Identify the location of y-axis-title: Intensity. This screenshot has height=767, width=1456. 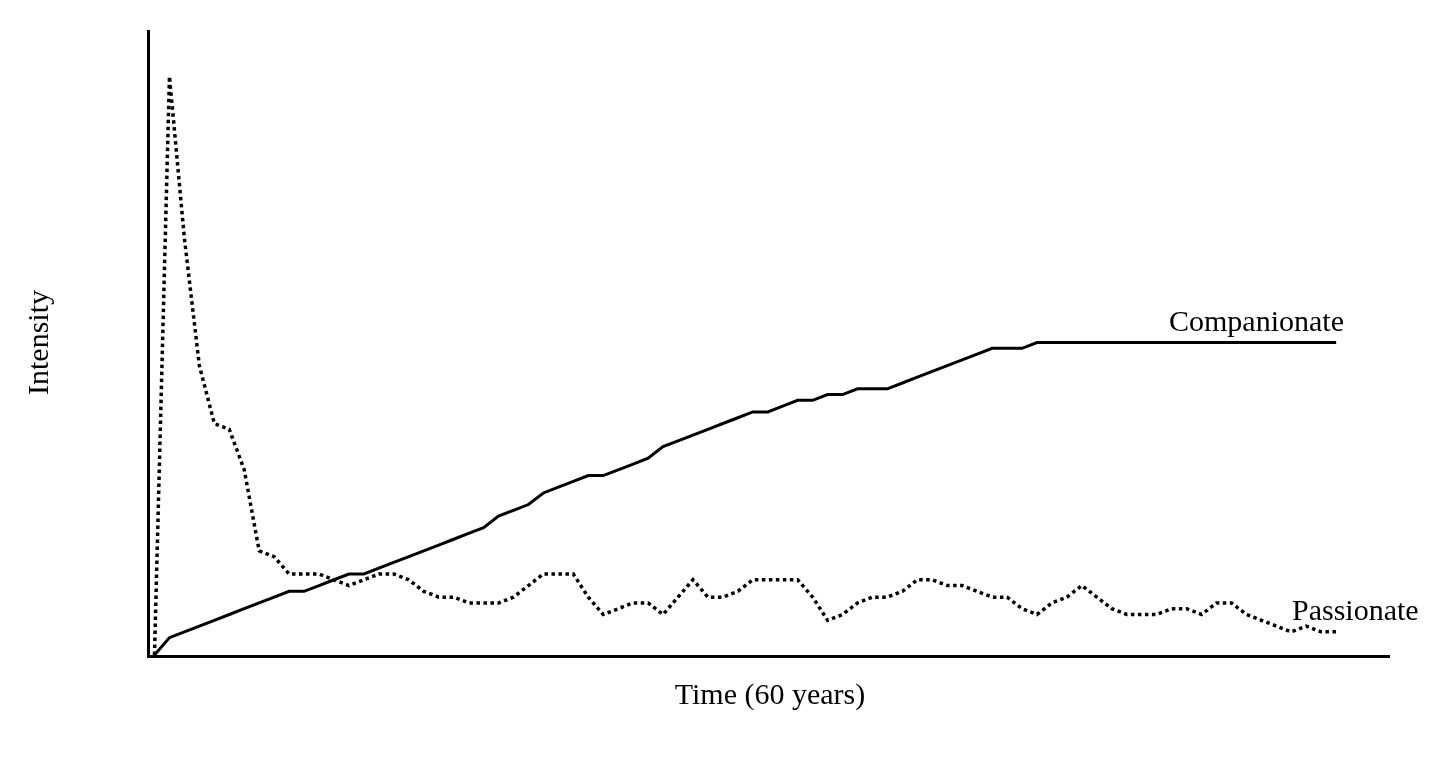
(37, 342).